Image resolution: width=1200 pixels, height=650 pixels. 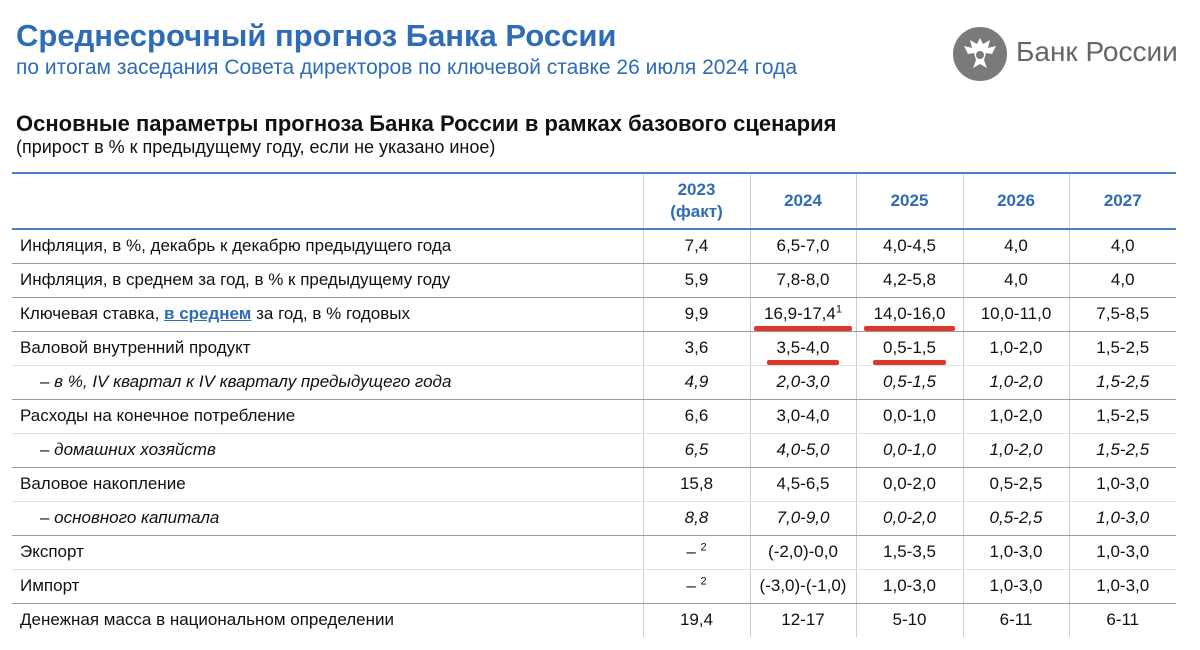 I want to click on header-year-2025: 2025, so click(x=909, y=201).